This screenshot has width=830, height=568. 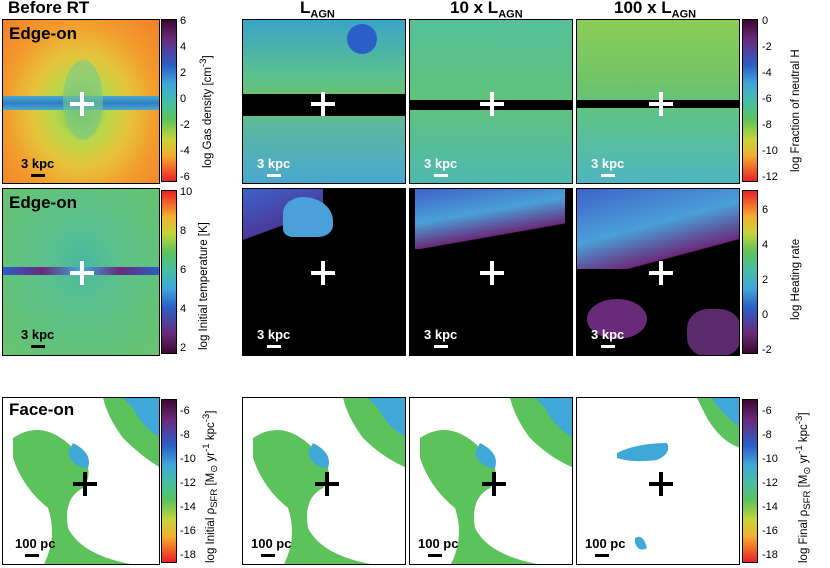 I want to click on panel-100x-heating: 3 kpc, so click(x=658, y=272).